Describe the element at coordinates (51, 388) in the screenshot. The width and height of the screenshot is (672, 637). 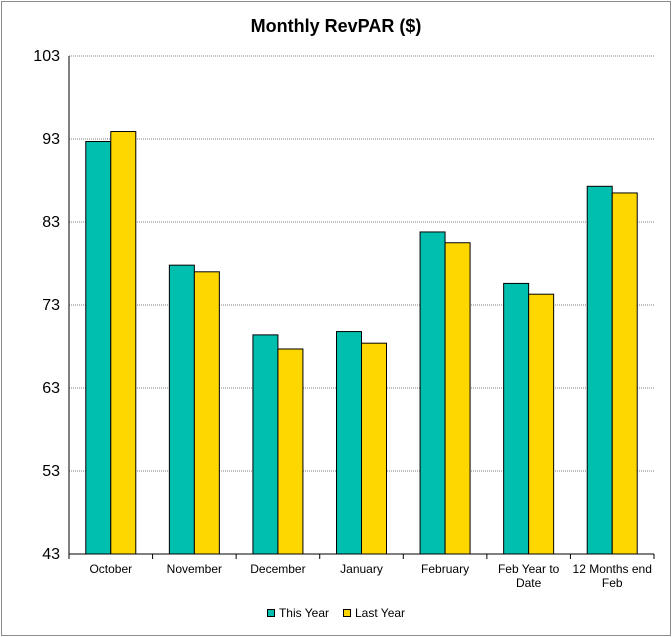
I see `y-tick-label: 63` at that location.